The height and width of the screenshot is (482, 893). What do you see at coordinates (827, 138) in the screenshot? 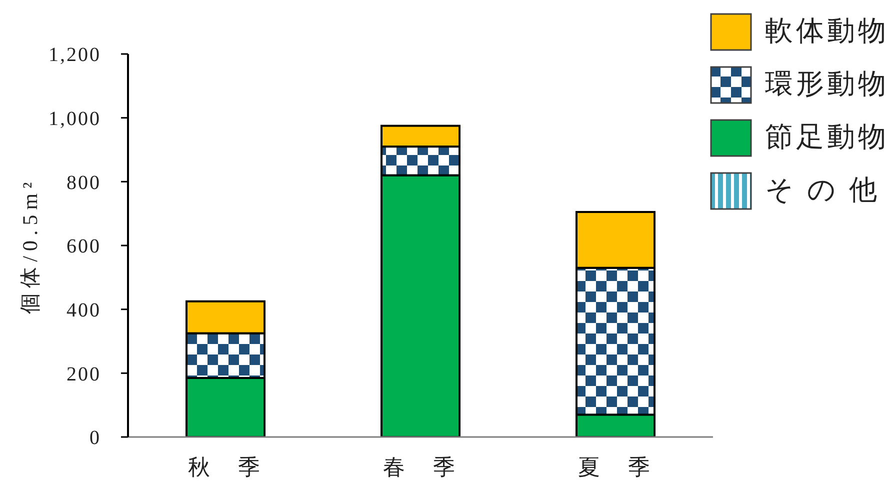
I see `legend-label: 節足動物` at bounding box center [827, 138].